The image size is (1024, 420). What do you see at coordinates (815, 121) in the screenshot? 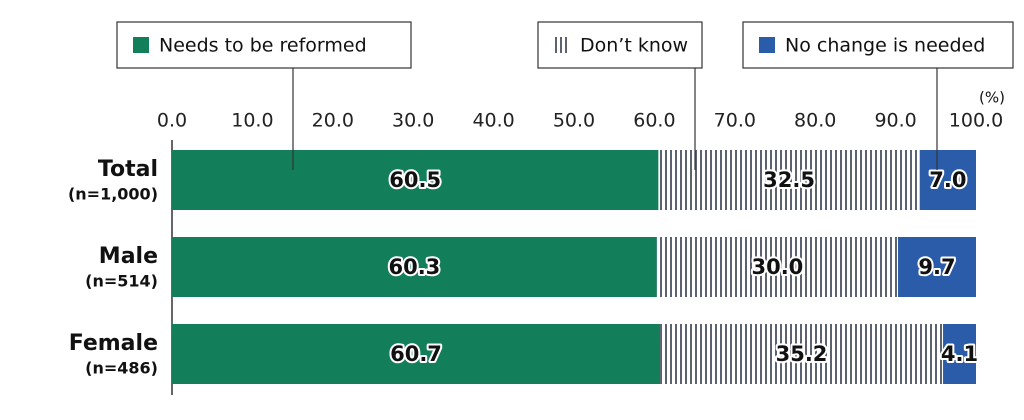
I see `x-tick-label: 80.0` at bounding box center [815, 121].